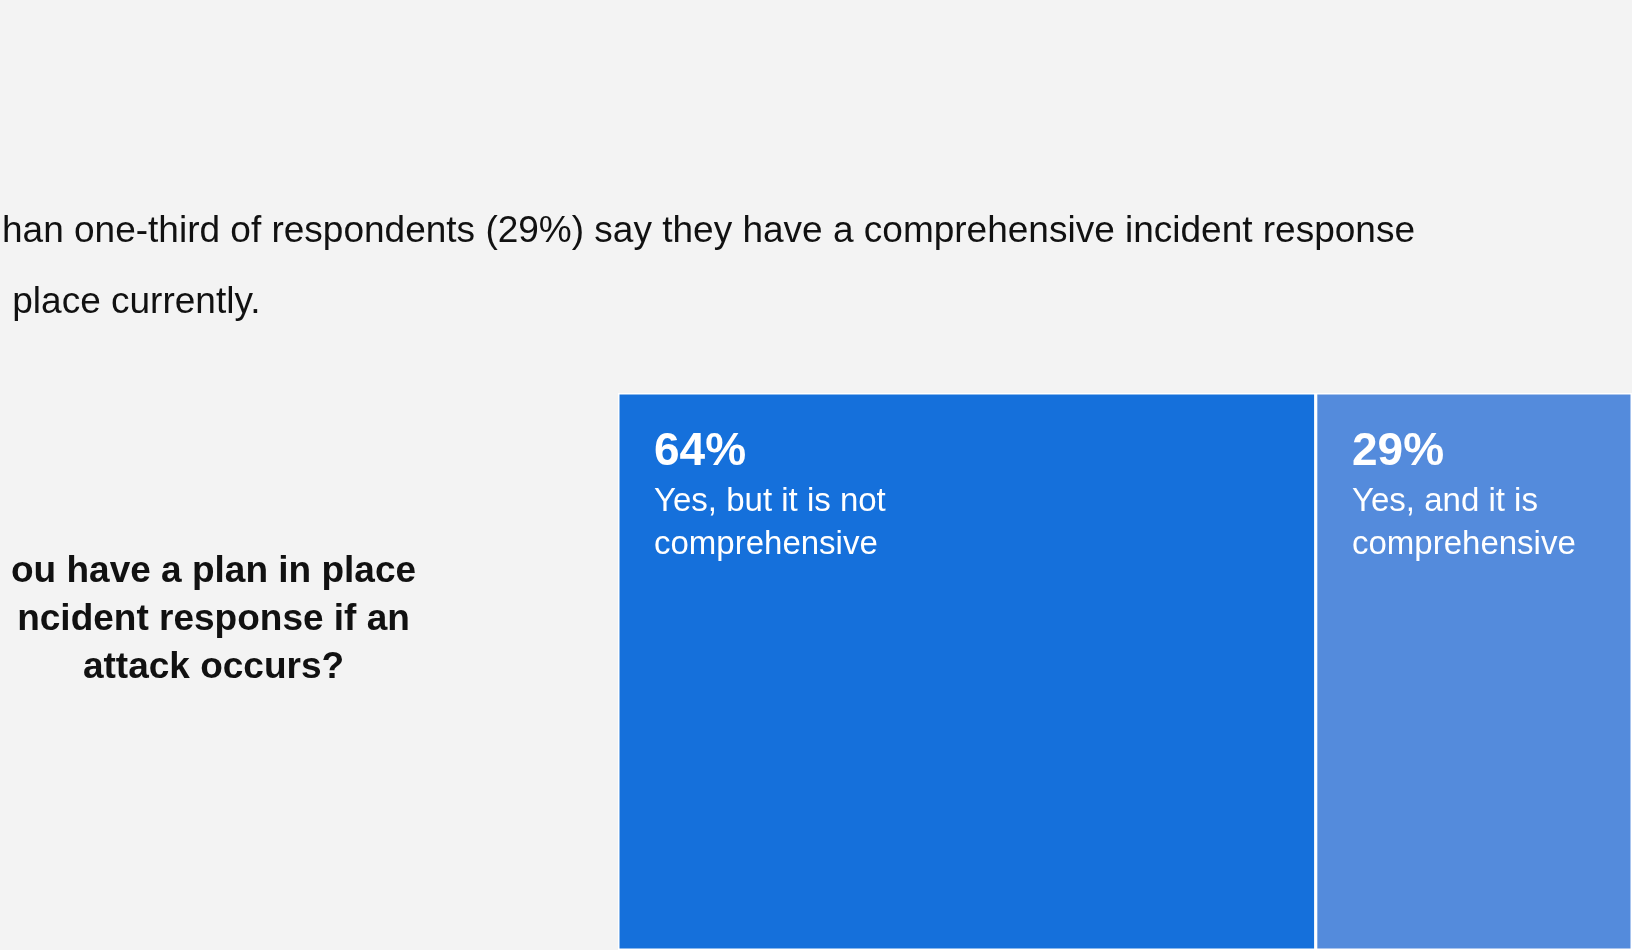  I want to click on text: han one-third of respondents (29%) say they have a comprehensive incident response place currently., so click(709, 265).